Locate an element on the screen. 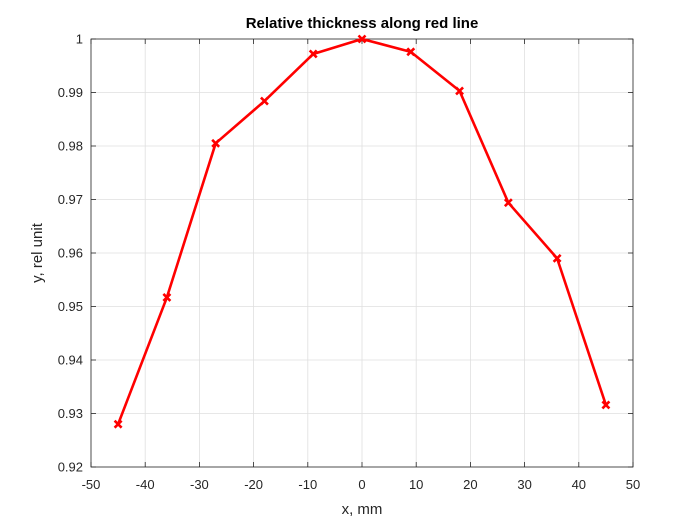 This screenshot has width=700, height=525. x-tick-label: 40 is located at coordinates (579, 484).